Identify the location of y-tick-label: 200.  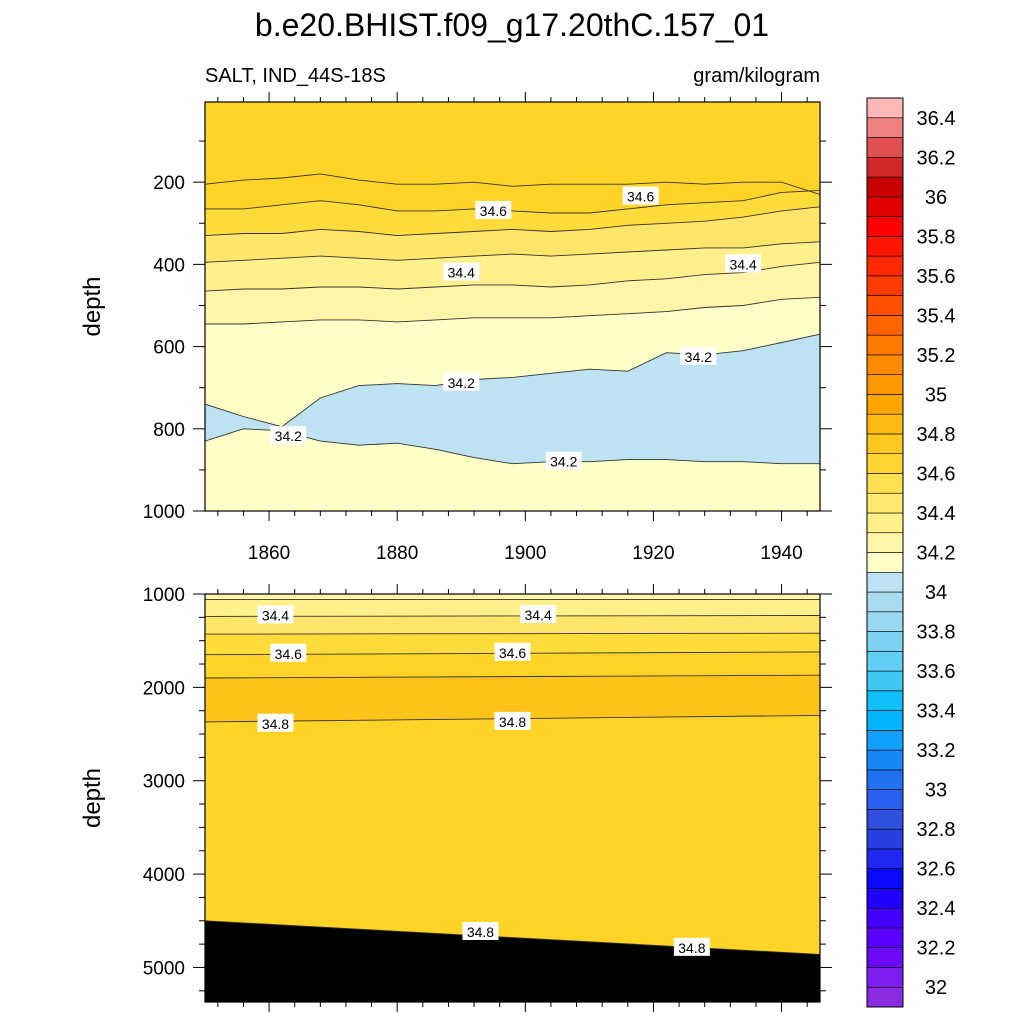
(169, 183).